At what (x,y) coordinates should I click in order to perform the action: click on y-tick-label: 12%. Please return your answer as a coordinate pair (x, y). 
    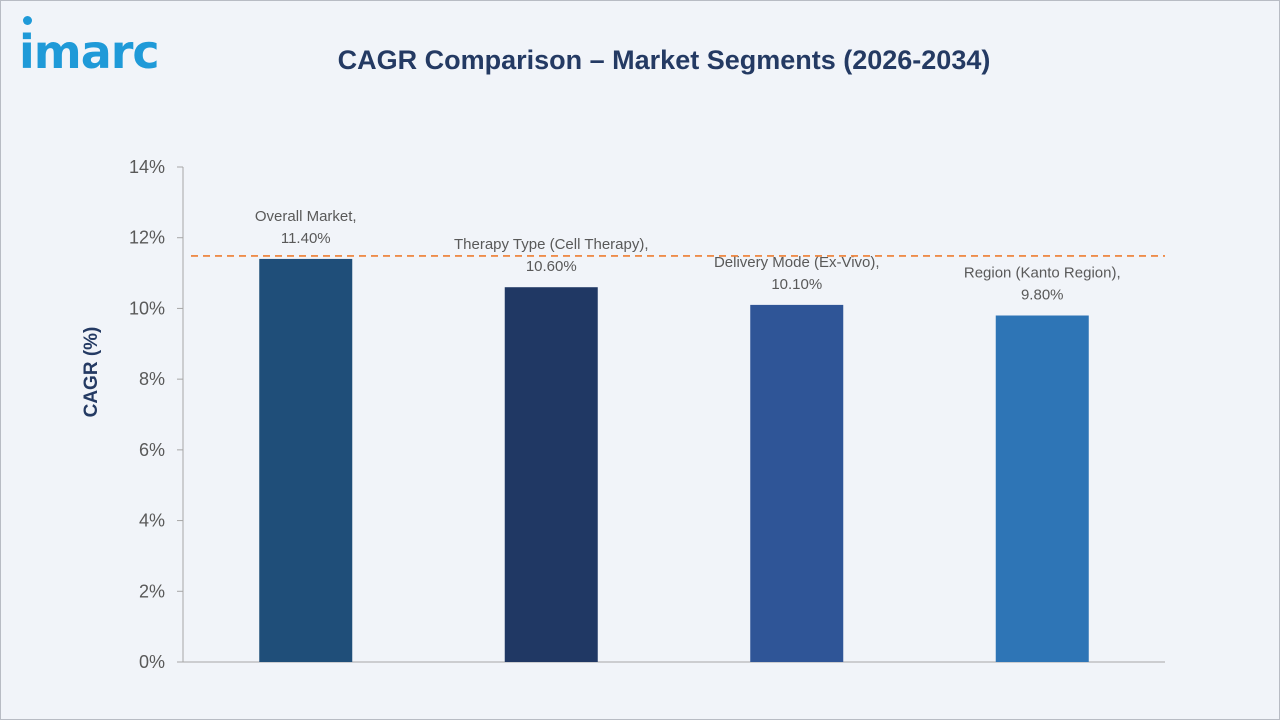
    Looking at the image, I should click on (147, 238).